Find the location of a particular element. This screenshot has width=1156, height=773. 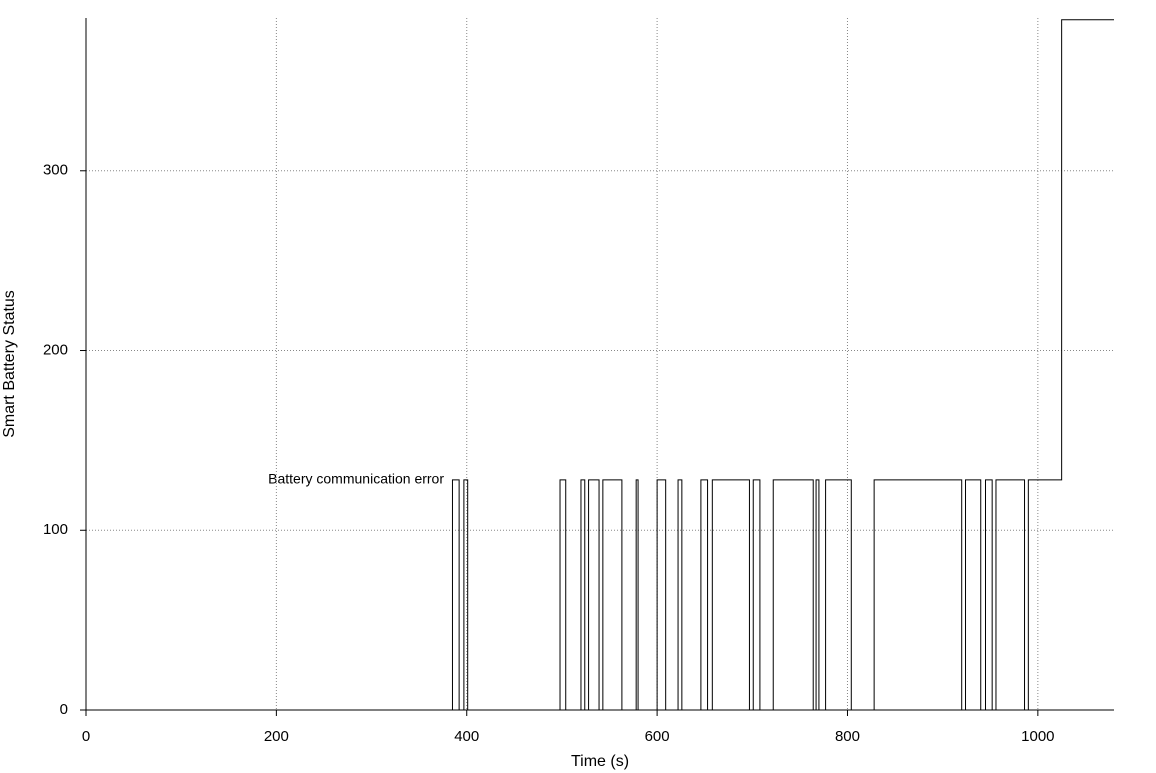

x-tick-label: 200 is located at coordinates (276, 736).